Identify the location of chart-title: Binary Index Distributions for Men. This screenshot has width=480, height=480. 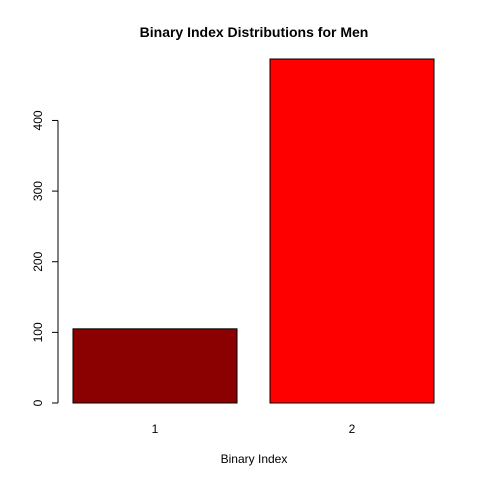
(254, 32).